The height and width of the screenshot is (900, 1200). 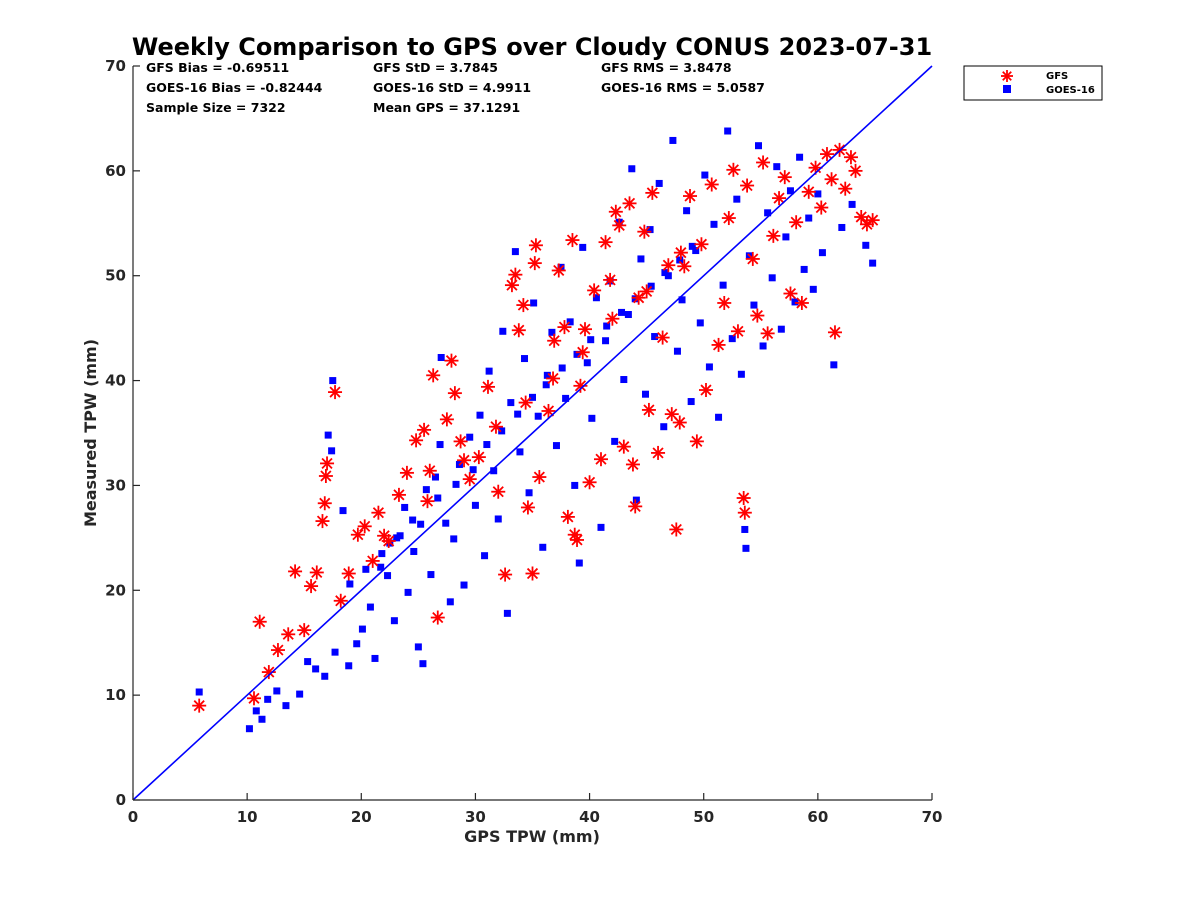 What do you see at coordinates (1007, 76) in the screenshot?
I see `legend-gfs-marker` at bounding box center [1007, 76].